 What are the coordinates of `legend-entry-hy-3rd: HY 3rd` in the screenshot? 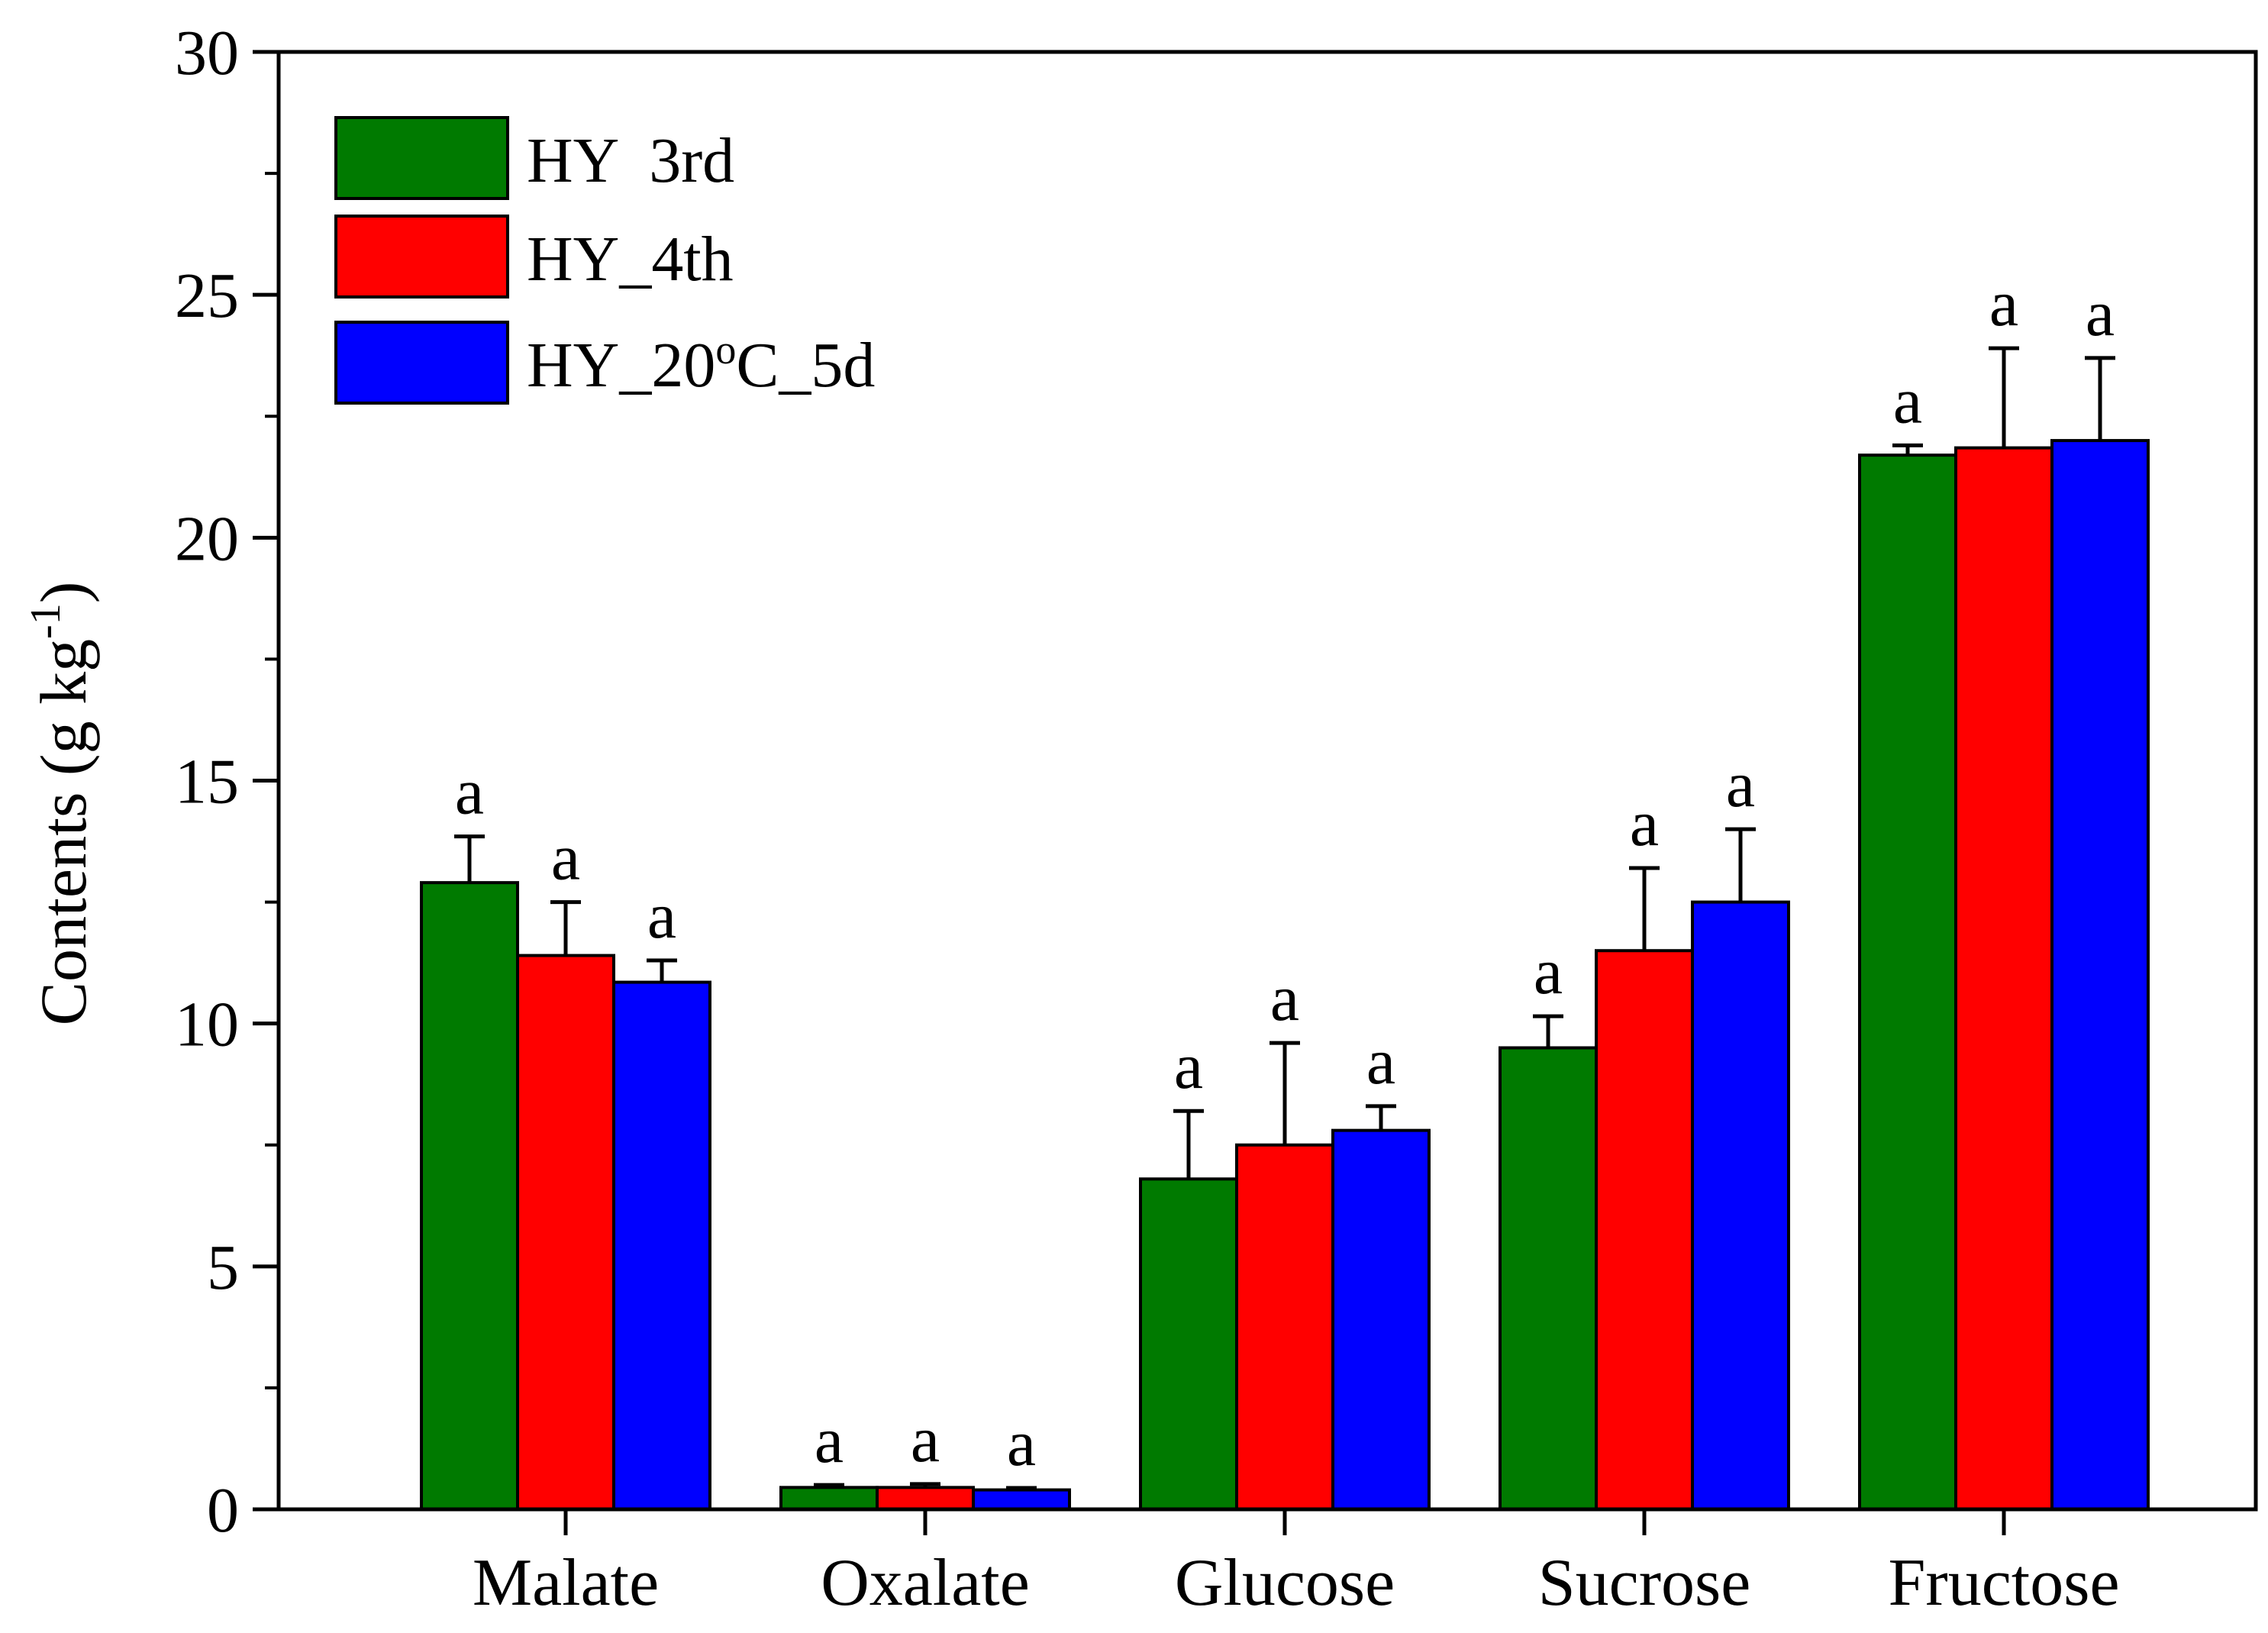 It's located at (534, 158).